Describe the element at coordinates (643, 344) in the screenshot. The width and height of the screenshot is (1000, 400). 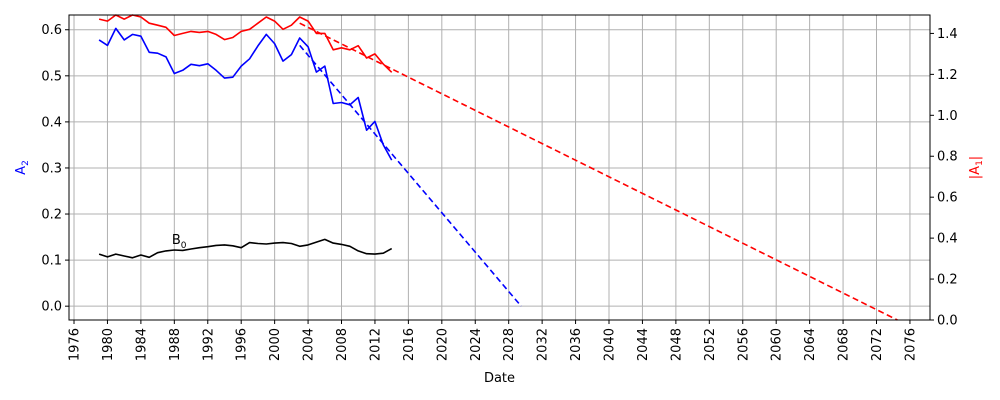
I see `x-tick-label: 2044` at that location.